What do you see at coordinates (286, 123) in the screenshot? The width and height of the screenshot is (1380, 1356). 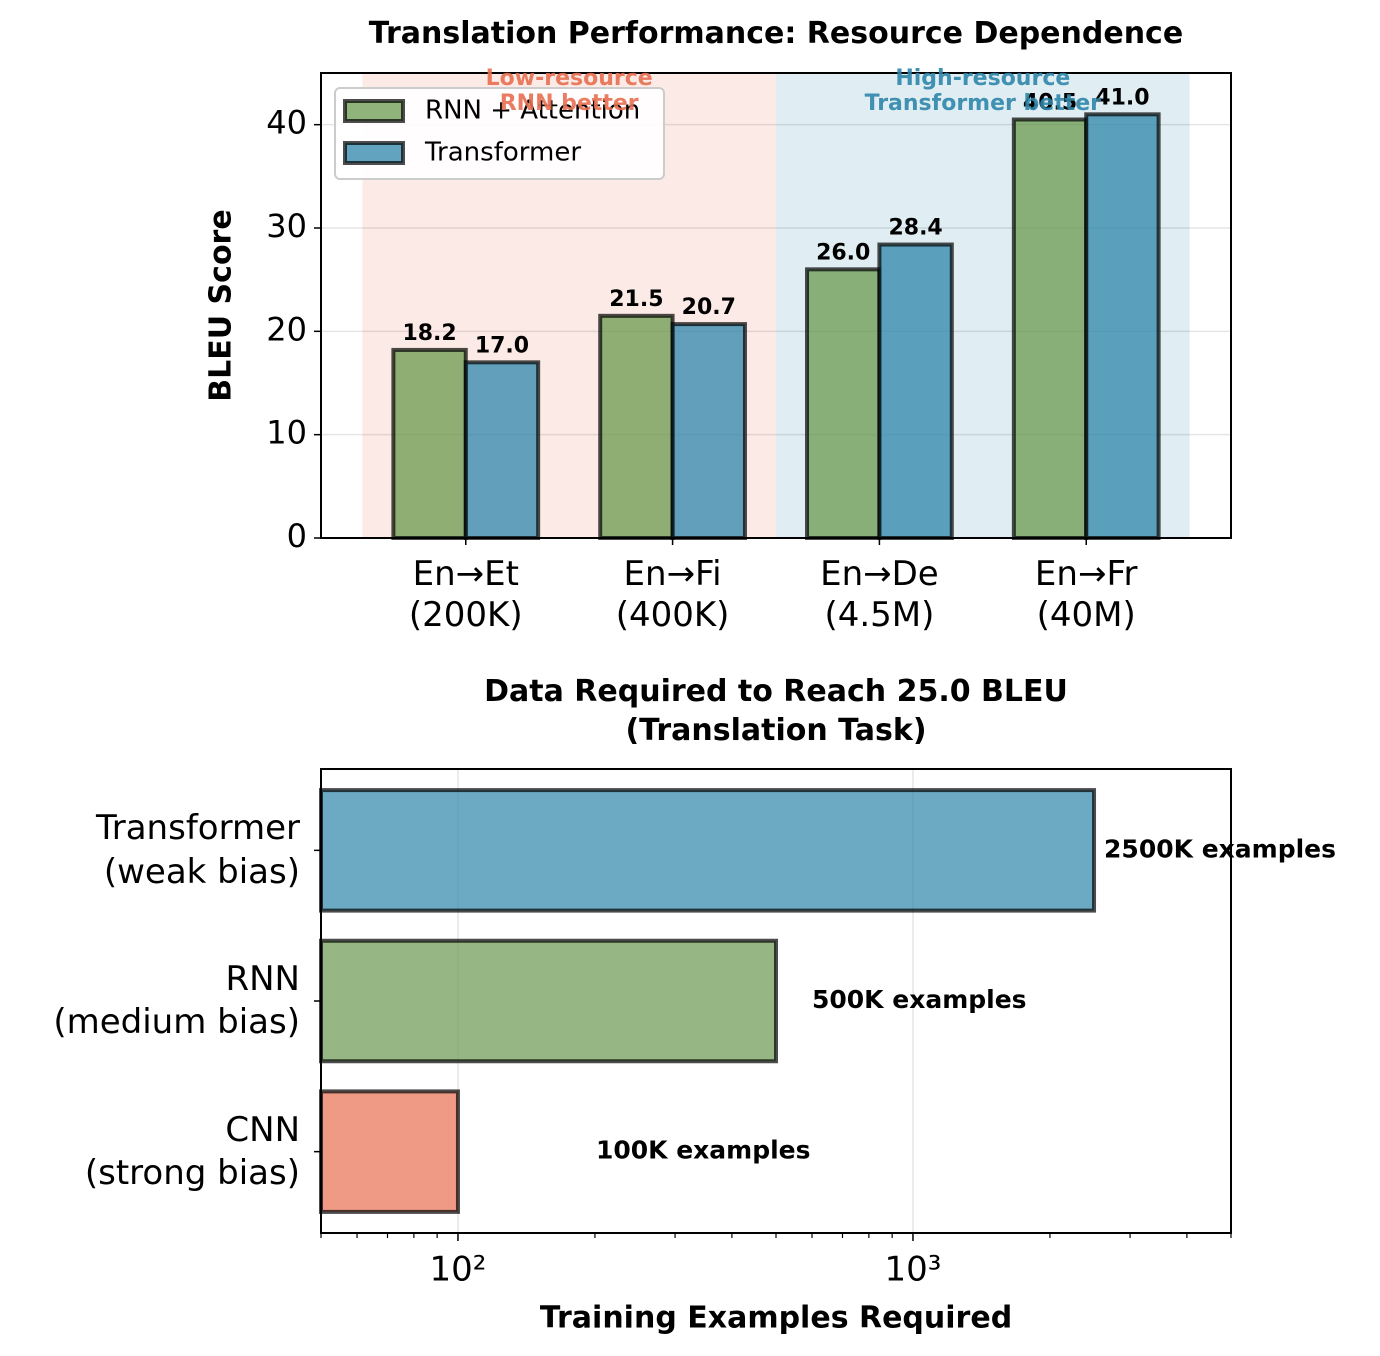 I see `y-tick-label: 40` at bounding box center [286, 123].